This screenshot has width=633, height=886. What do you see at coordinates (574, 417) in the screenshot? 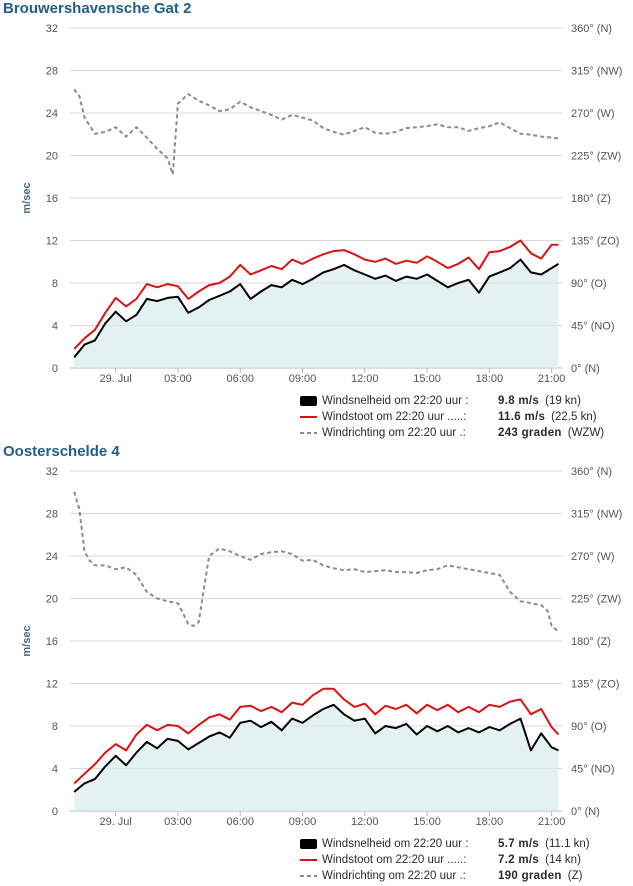
I see `legend-extra: (22.5 kn)` at bounding box center [574, 417].